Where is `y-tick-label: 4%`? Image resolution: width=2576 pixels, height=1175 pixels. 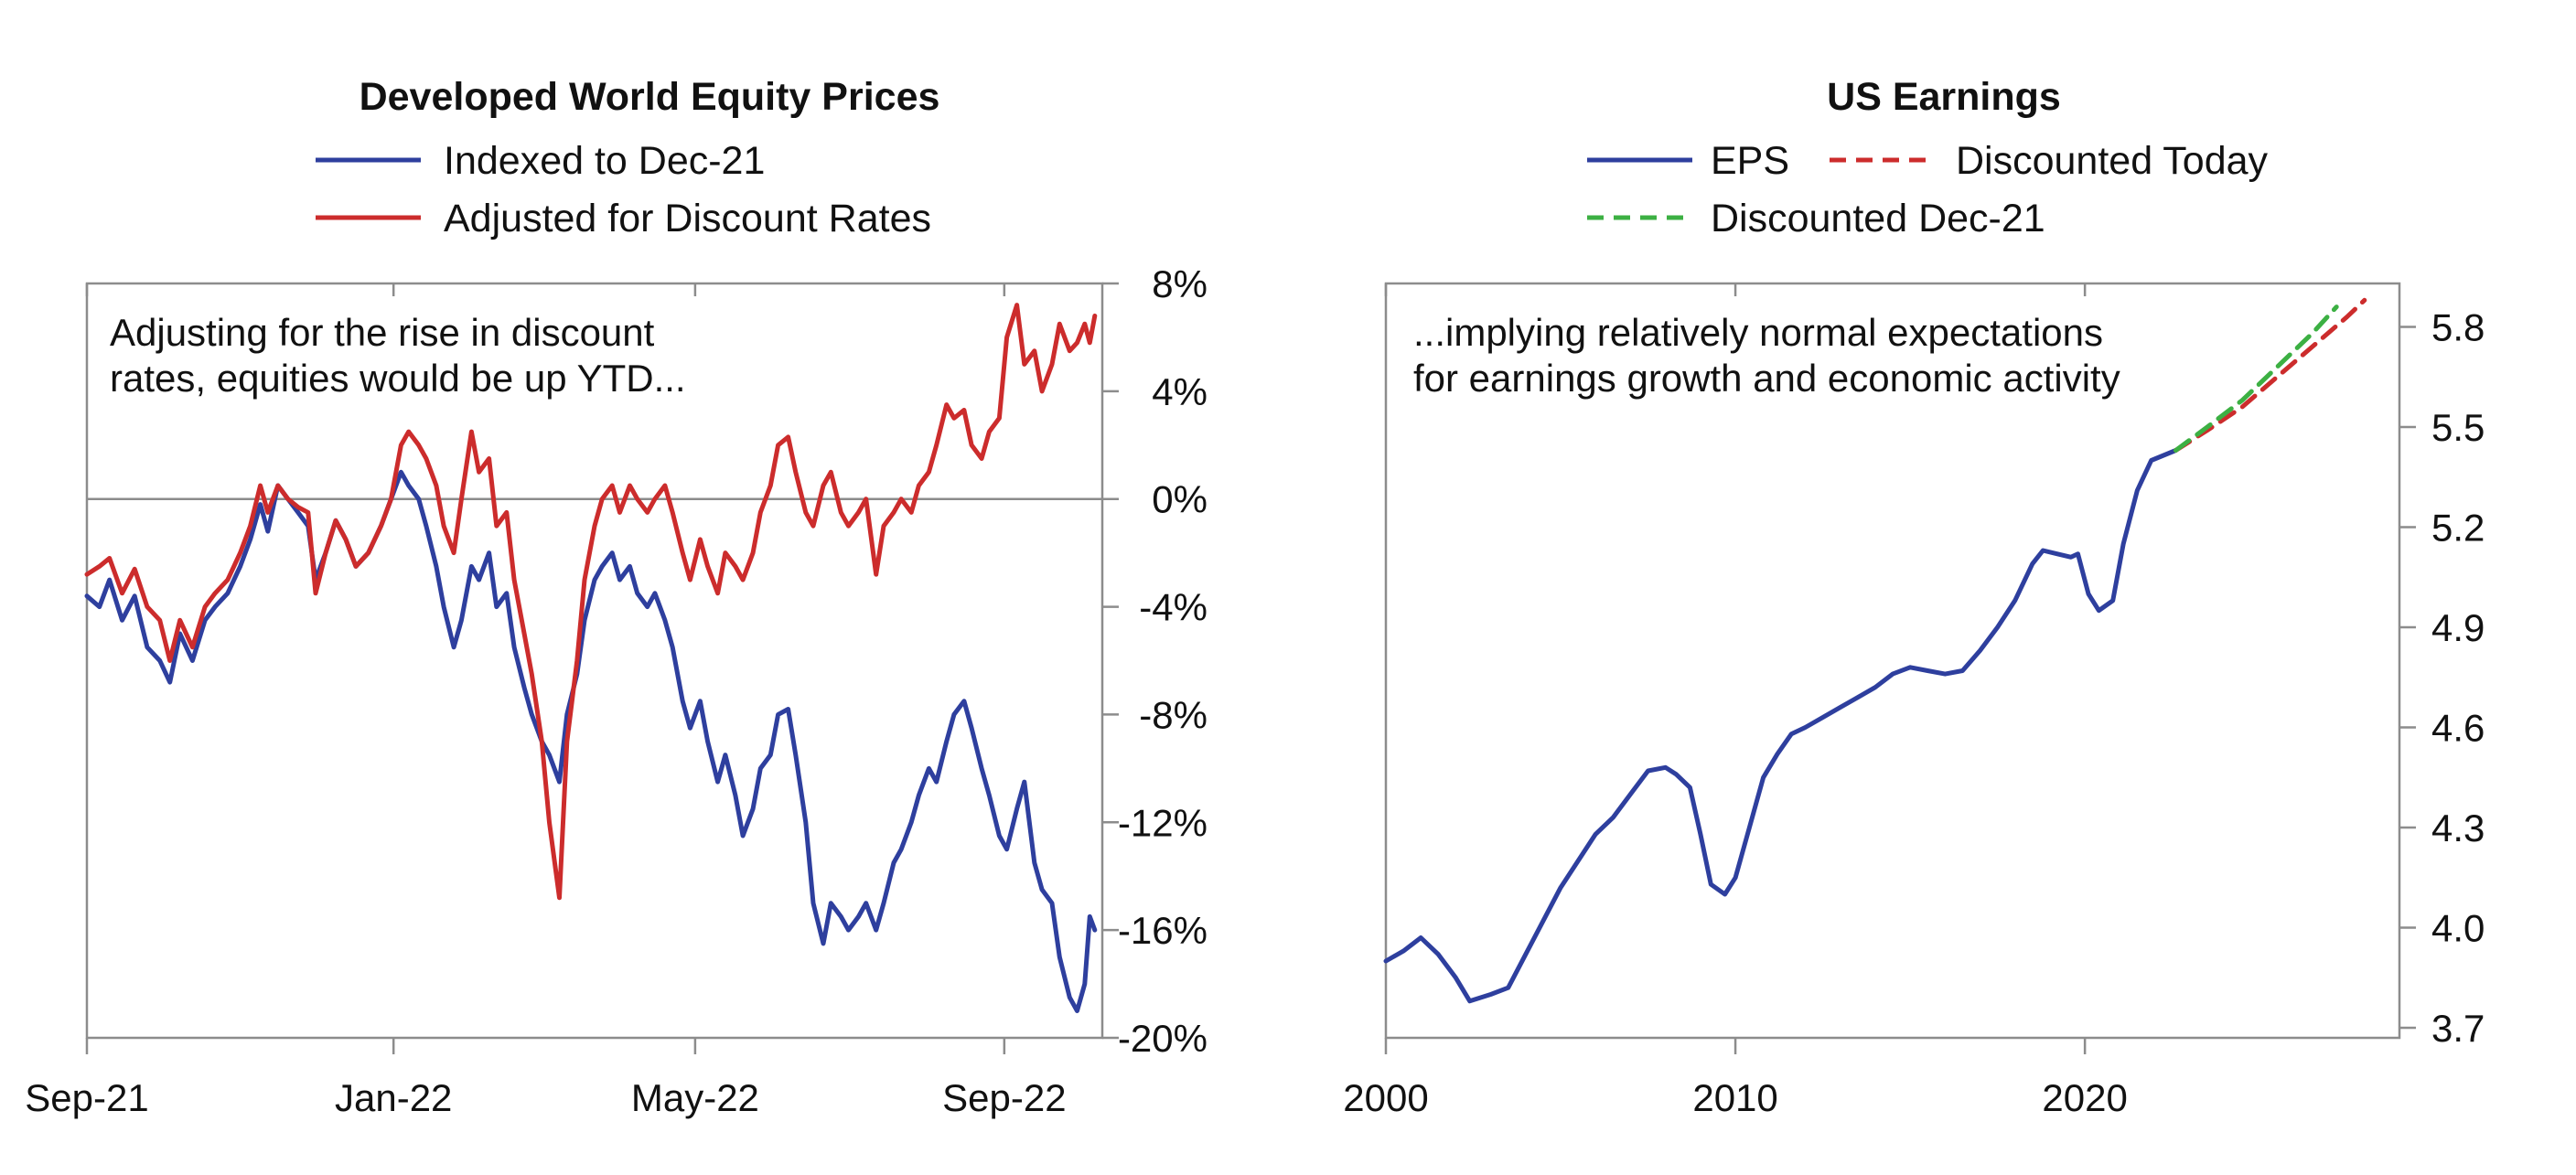 y-tick-label: 4% is located at coordinates (1180, 391).